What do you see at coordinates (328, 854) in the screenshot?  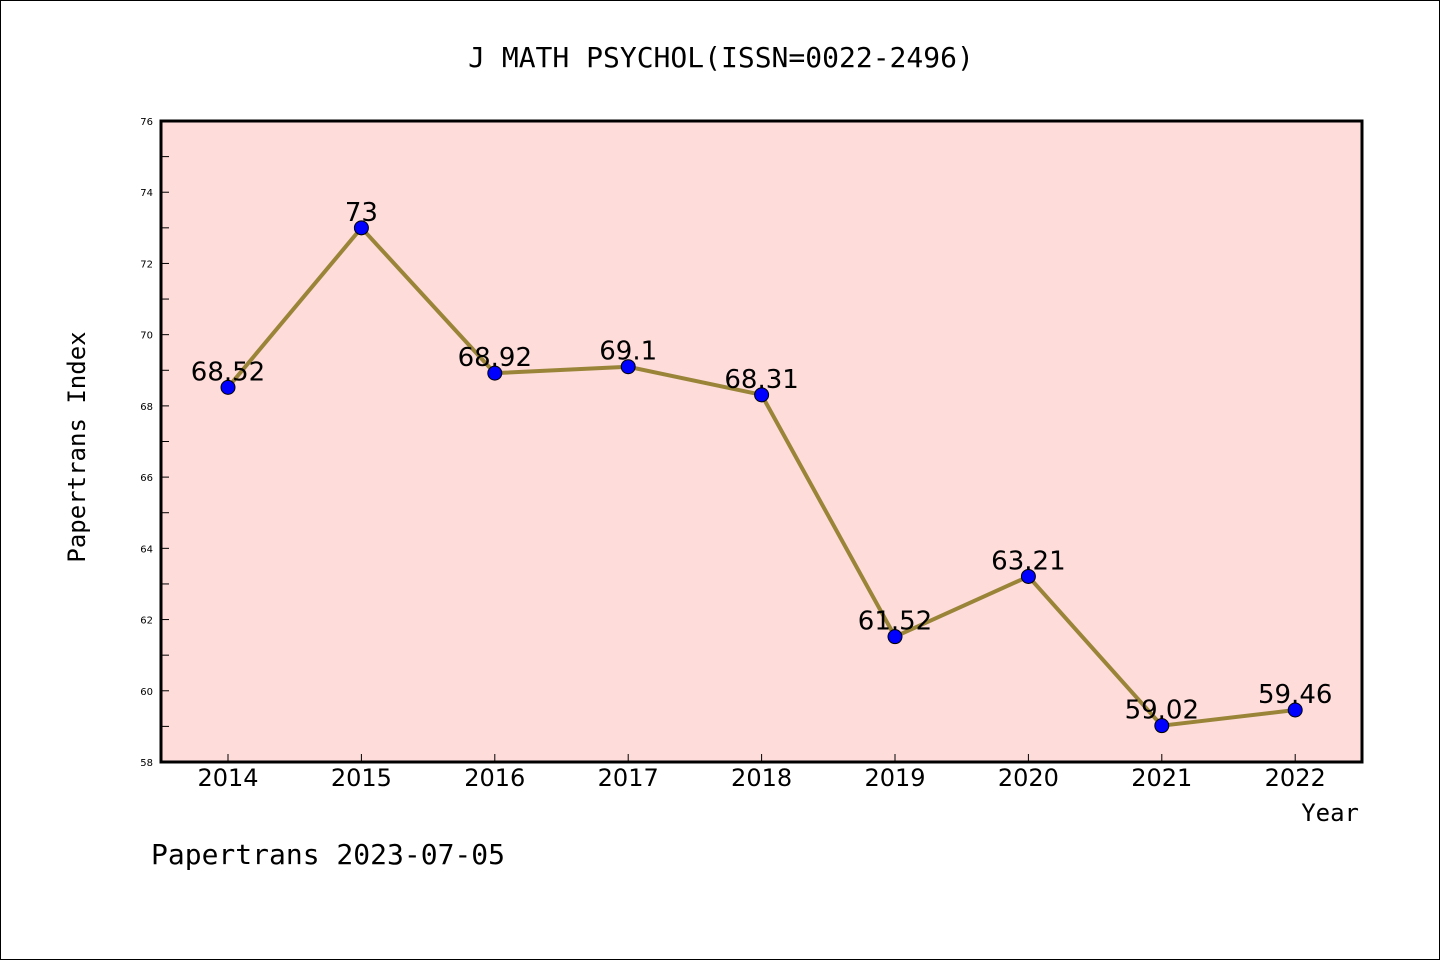 I see `footer-watermark: Papertrans 2023-07-05` at bounding box center [328, 854].